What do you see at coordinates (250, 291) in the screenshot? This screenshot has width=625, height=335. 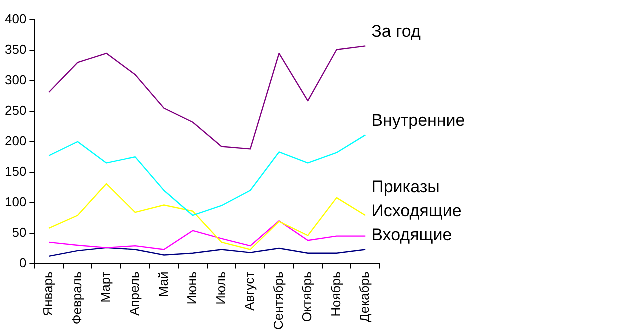 I see `x-tick-label: Август` at bounding box center [250, 291].